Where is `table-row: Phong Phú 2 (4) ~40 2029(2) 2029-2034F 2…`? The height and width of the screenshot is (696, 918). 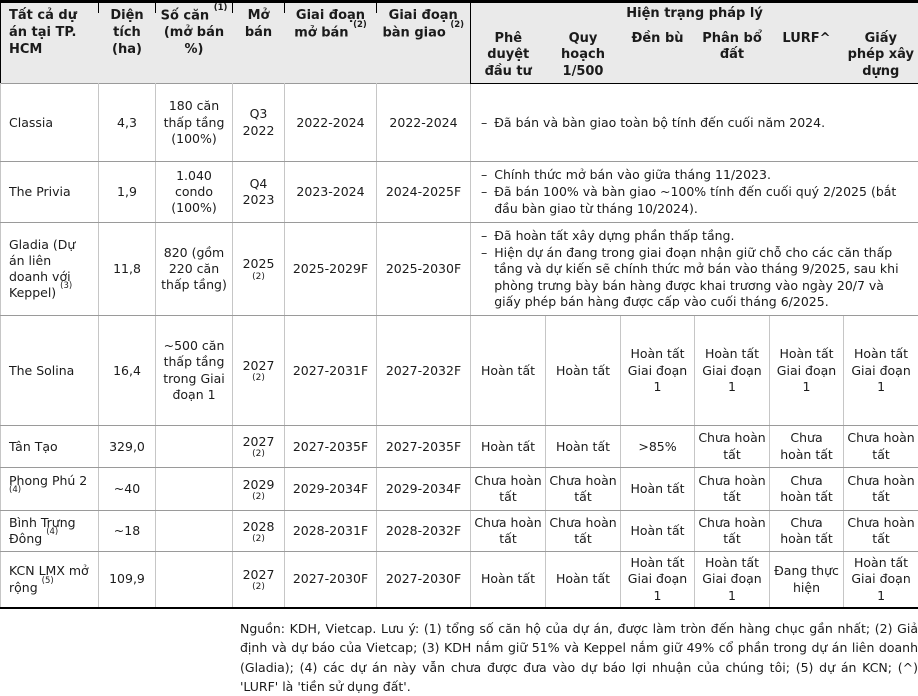 table-row: Phong Phú 2 (4) ~40 2029(2) 2029-2034F 2… is located at coordinates (459, 489).